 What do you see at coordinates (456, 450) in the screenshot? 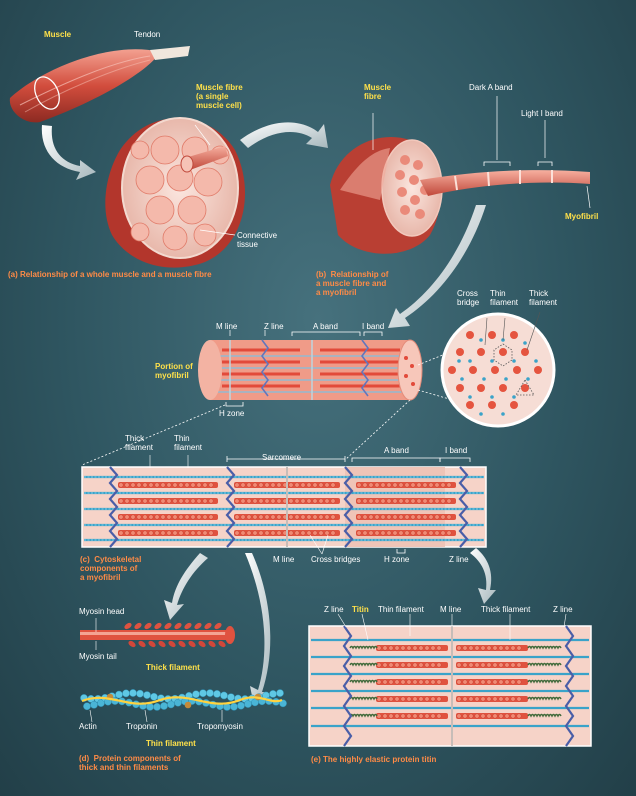
I see `label-i-band-c: I band` at bounding box center [456, 450].